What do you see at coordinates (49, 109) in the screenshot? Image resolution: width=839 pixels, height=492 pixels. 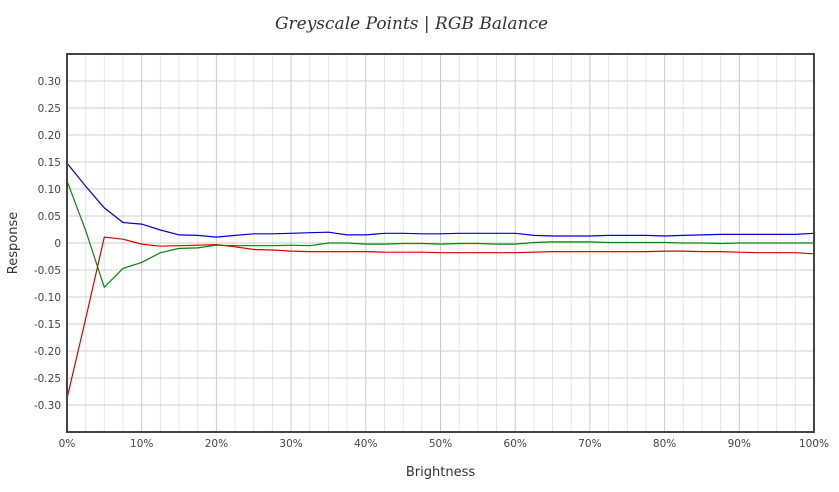 I see `y-tick-label: 0.25` at bounding box center [49, 109].